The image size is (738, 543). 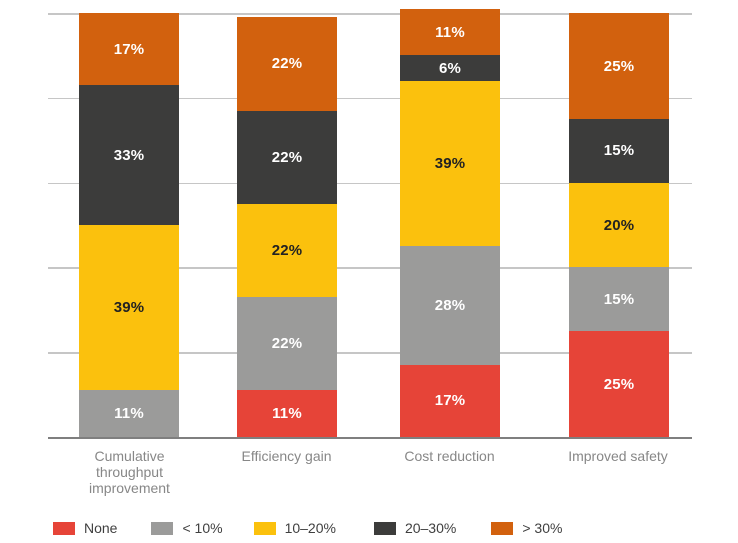 I want to click on legend-item: > 30%, so click(x=526, y=528).